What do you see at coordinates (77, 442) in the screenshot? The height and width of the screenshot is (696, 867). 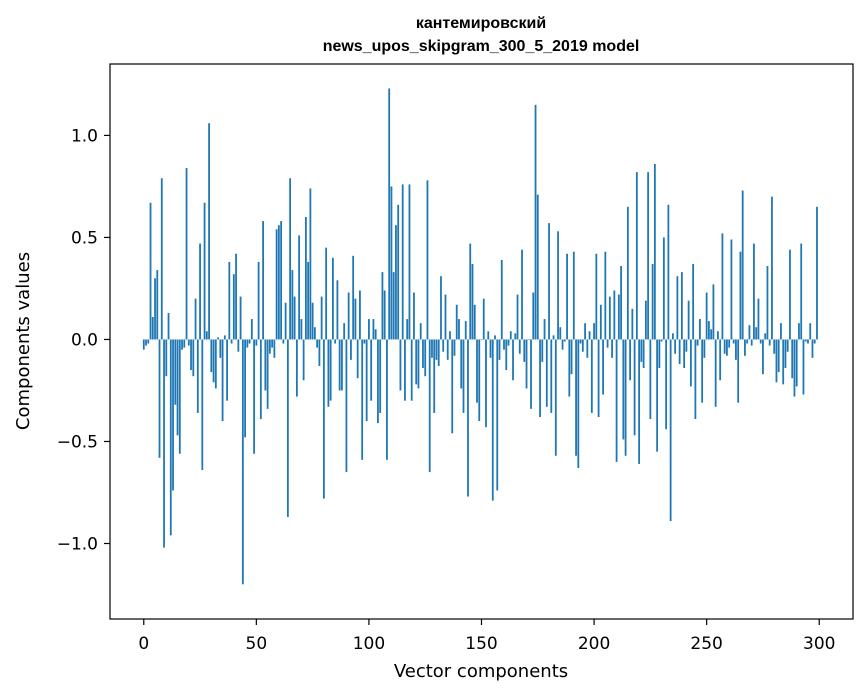 I see `y-tick-label: −0.5` at bounding box center [77, 442].